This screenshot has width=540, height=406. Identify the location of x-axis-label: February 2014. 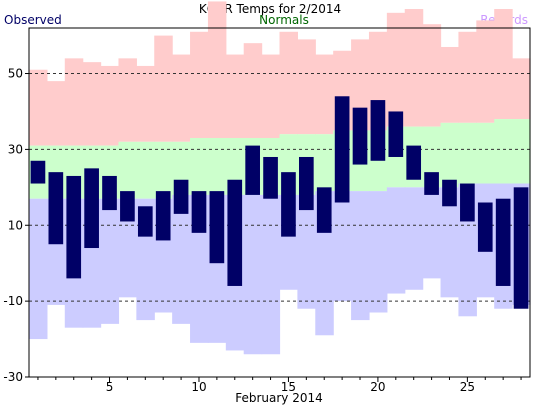
(279, 398).